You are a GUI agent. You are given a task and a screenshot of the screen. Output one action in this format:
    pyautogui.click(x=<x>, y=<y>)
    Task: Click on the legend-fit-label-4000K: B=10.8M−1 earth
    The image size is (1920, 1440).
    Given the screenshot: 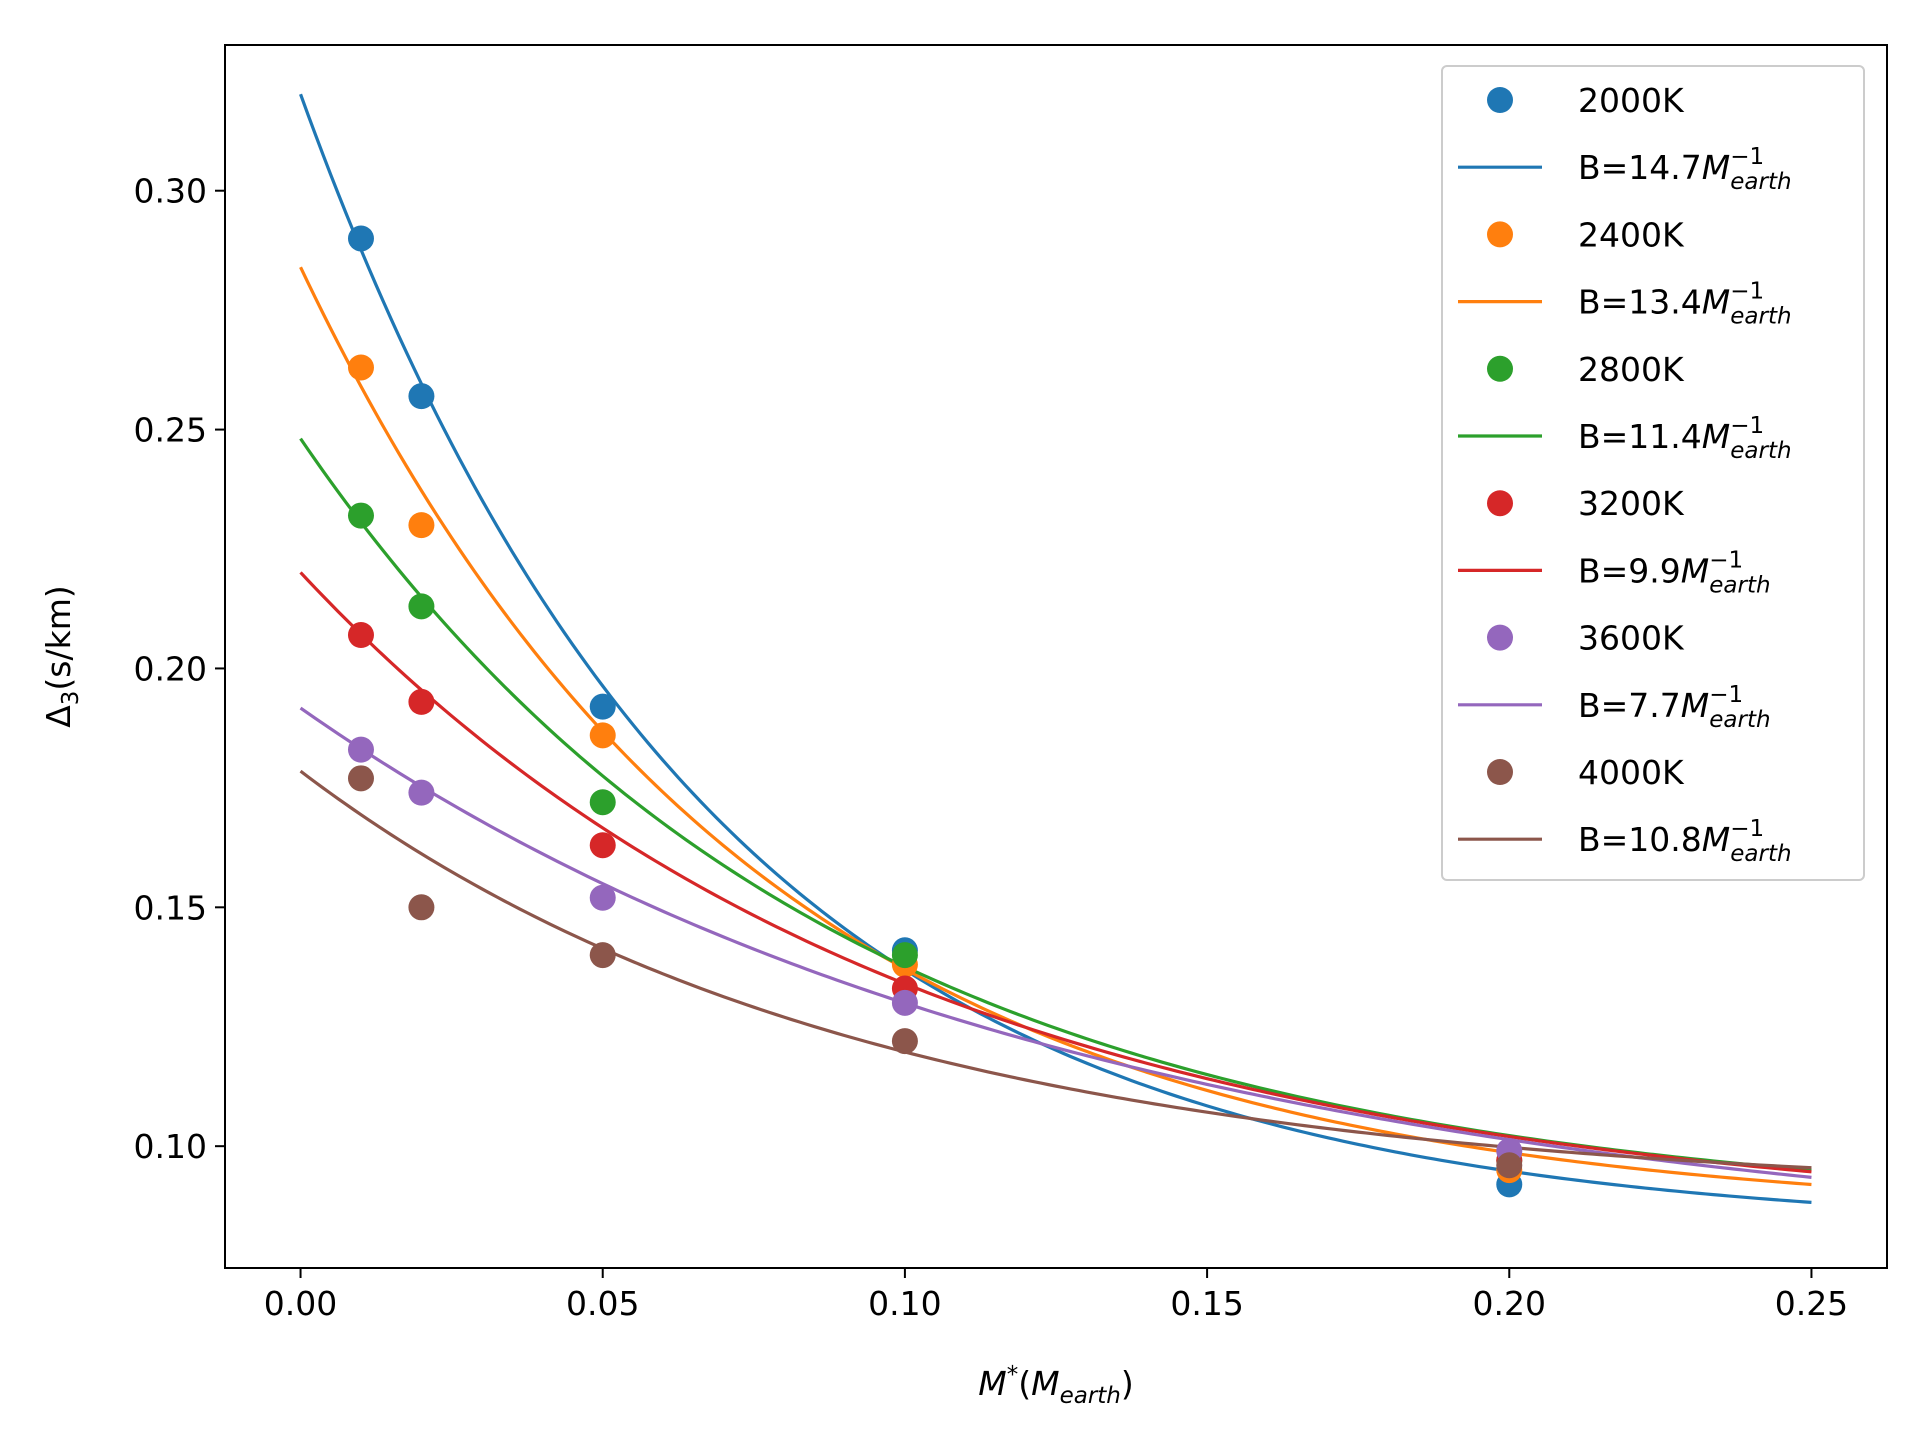 What is the action you would take?
    pyautogui.click(x=1685, y=841)
    